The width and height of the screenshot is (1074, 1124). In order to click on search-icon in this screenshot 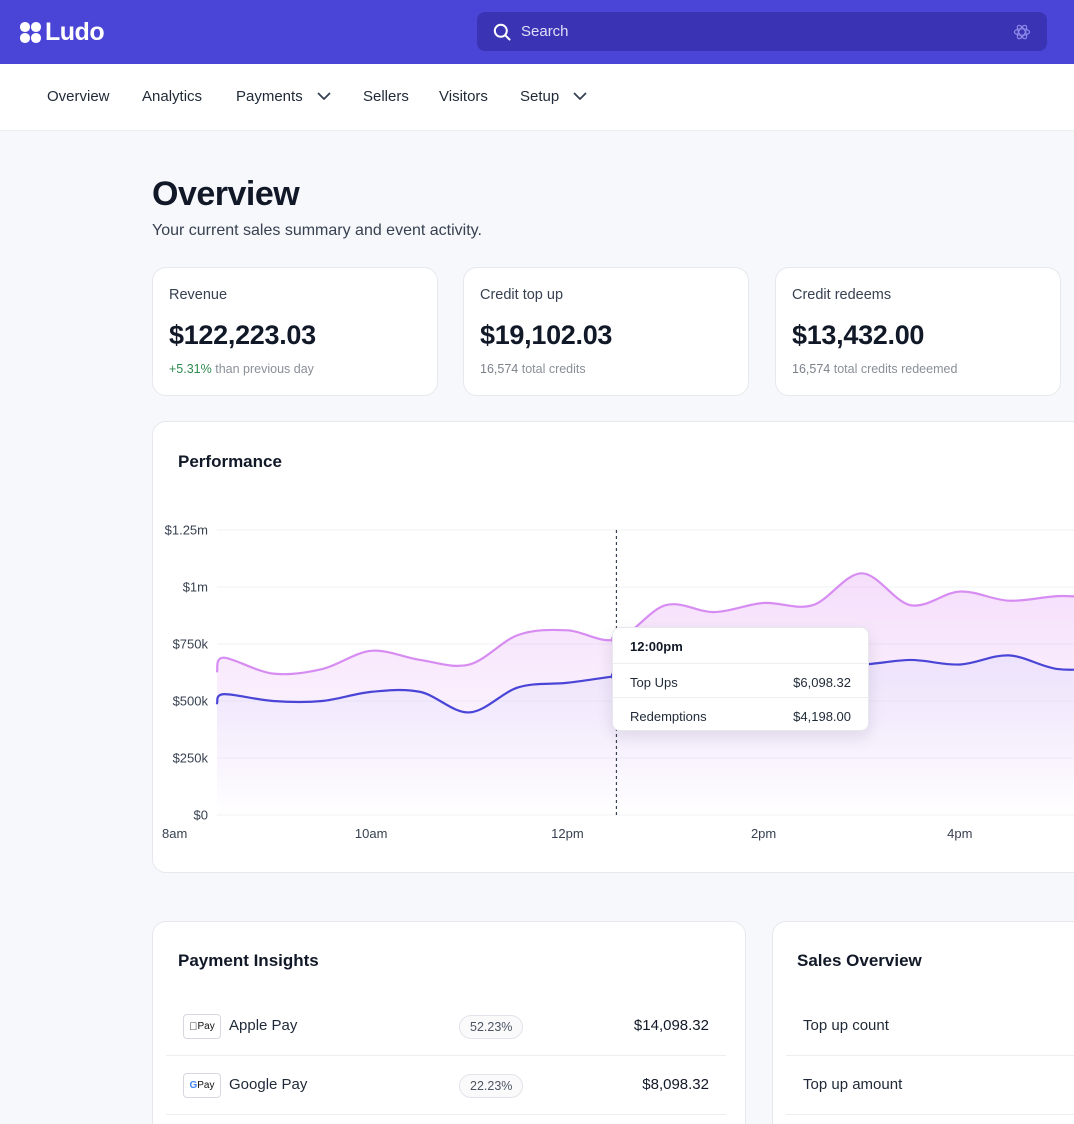, I will do `click(502, 31)`.